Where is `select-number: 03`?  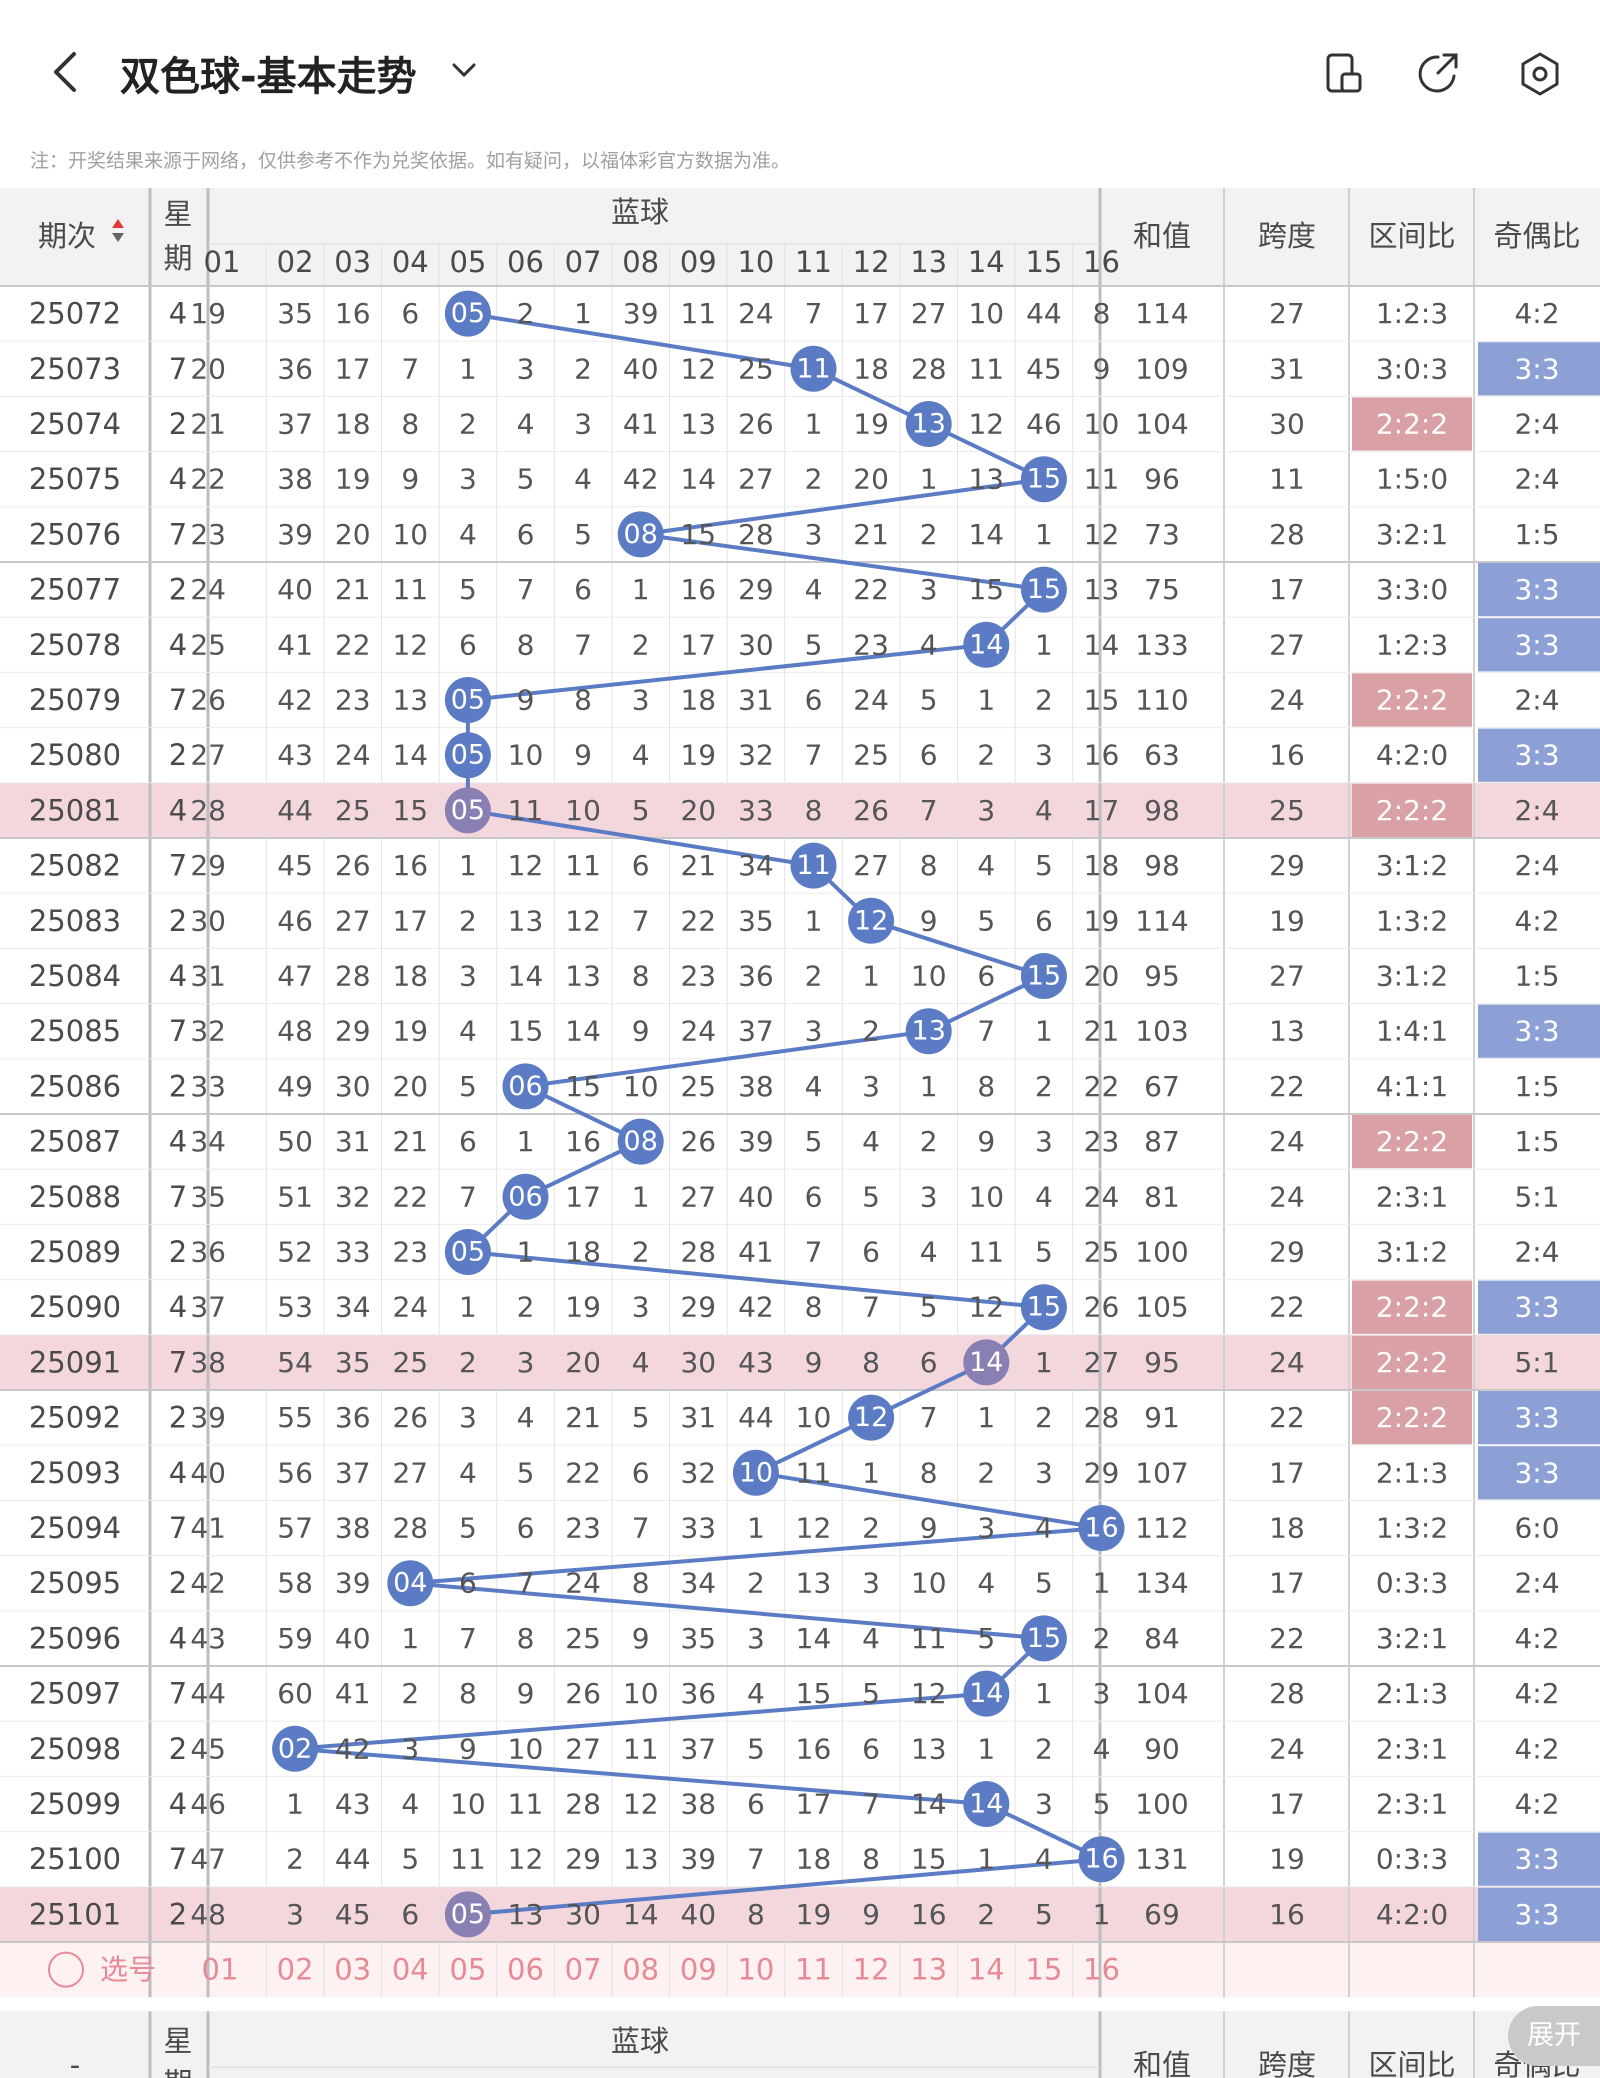
select-number: 03 is located at coordinates (352, 1970).